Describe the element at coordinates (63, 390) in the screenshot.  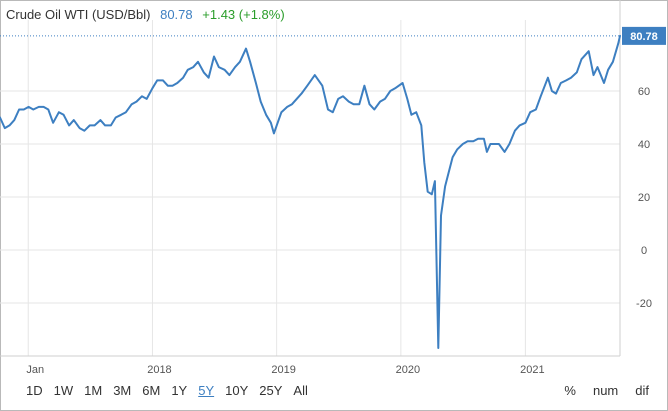
I see `range-button-1w: 1W` at that location.